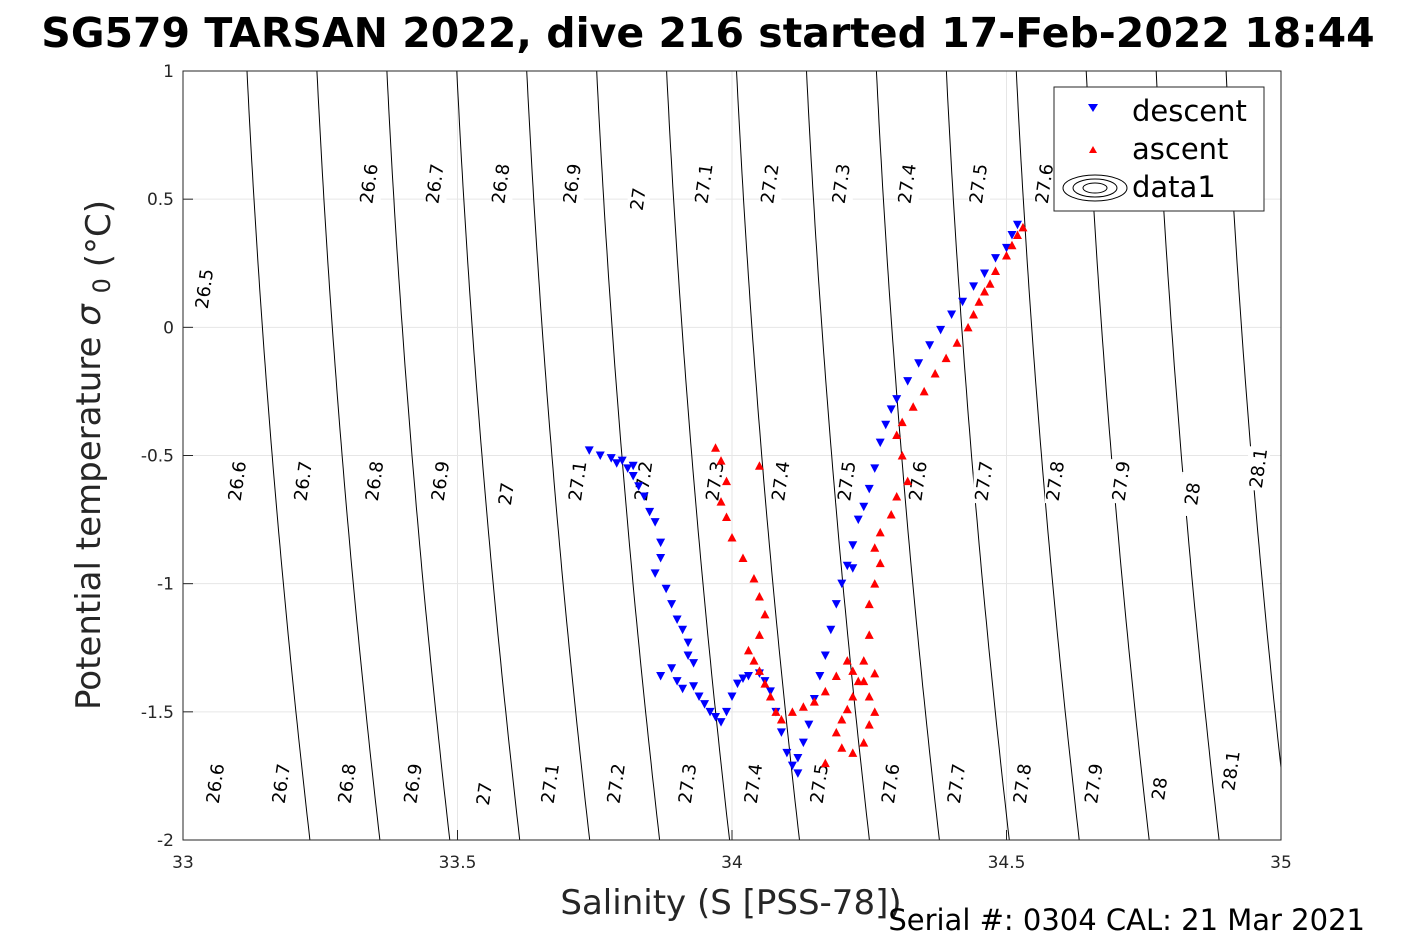  Describe the element at coordinates (732, 863) in the screenshot. I see `x-tick-label: 34` at that location.